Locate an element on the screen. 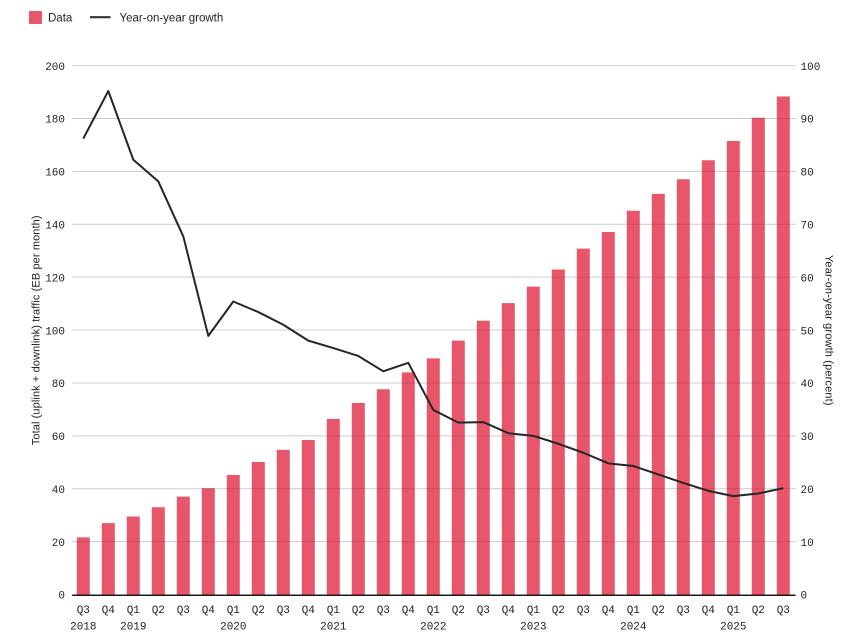  svg-text: 2019 is located at coordinates (133, 628).